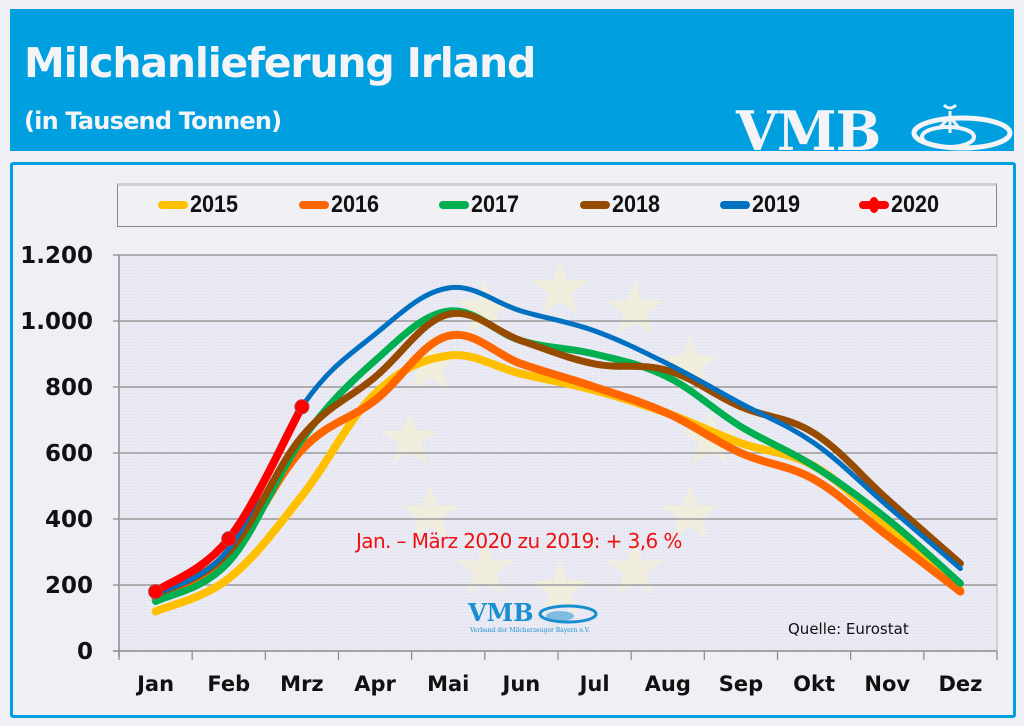 This screenshot has height=726, width=1024. What do you see at coordinates (56, 322) in the screenshot?
I see `y-tick-label: 1.000` at bounding box center [56, 322].